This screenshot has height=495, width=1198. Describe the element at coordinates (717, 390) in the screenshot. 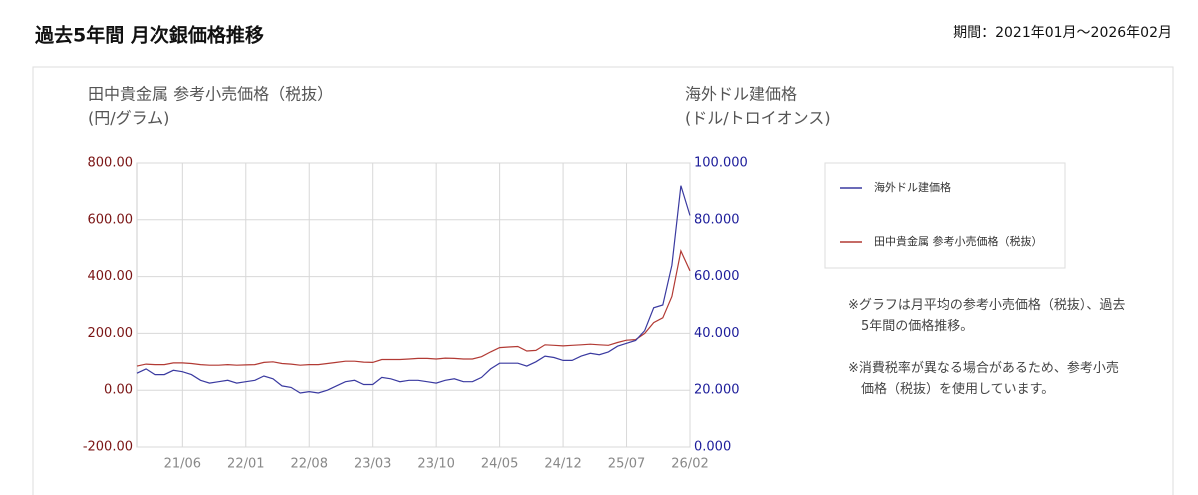

I see `y2-tick-label: 20.000` at that location.